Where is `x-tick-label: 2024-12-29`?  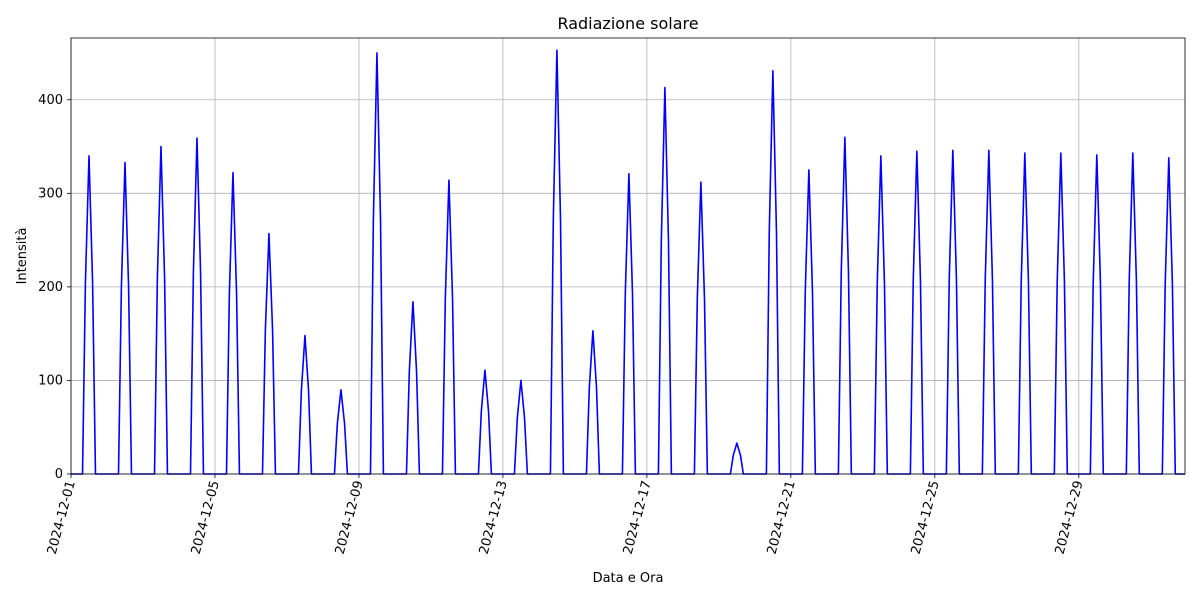
x-tick-label: 2024-12-29 is located at coordinates (1070, 517).